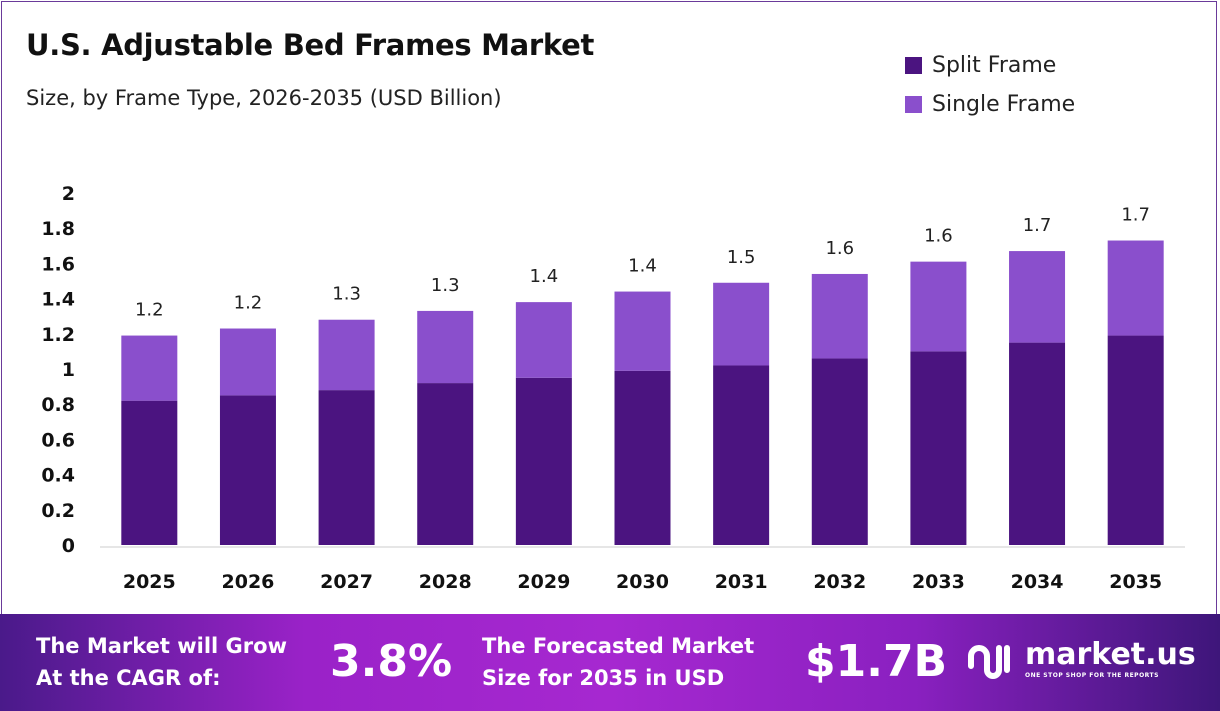 This screenshot has height=711, width=1220. Describe the element at coordinates (1004, 104) in the screenshot. I see `legend-label: Single Frame` at that location.